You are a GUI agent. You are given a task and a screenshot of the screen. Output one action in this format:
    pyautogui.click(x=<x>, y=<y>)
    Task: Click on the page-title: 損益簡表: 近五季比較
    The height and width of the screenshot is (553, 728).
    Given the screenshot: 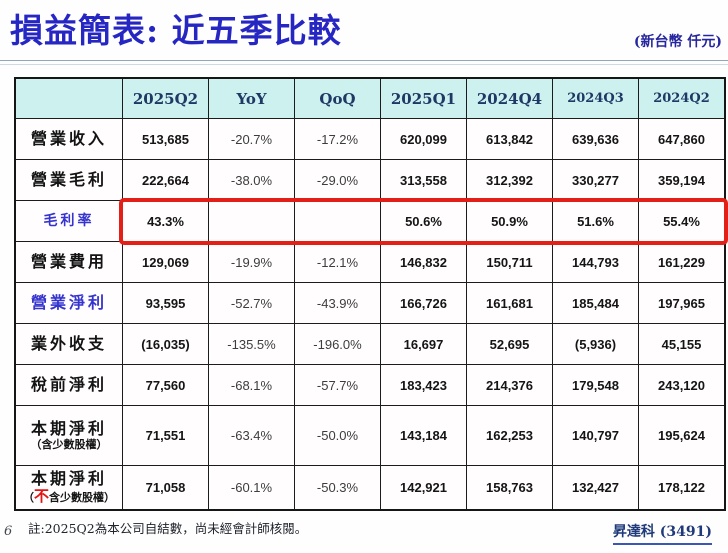 What is the action you would take?
    pyautogui.click(x=176, y=30)
    